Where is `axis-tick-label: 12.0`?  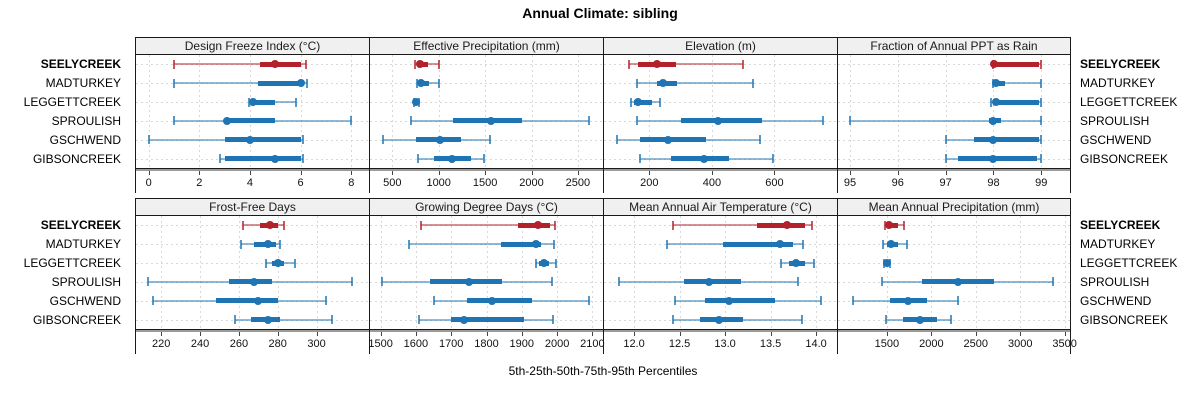 axis-tick-label: 12.0 is located at coordinates (634, 344).